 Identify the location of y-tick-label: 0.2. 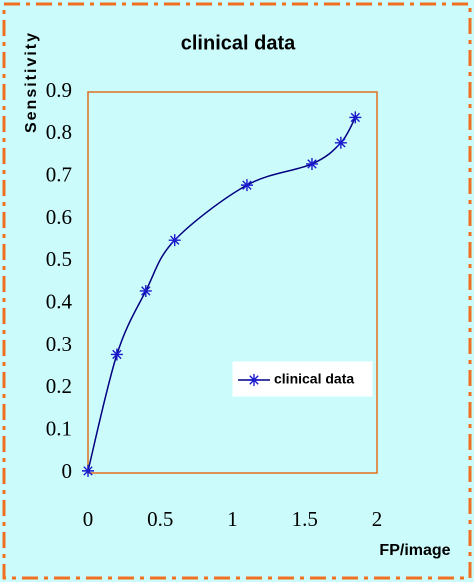
(59, 386).